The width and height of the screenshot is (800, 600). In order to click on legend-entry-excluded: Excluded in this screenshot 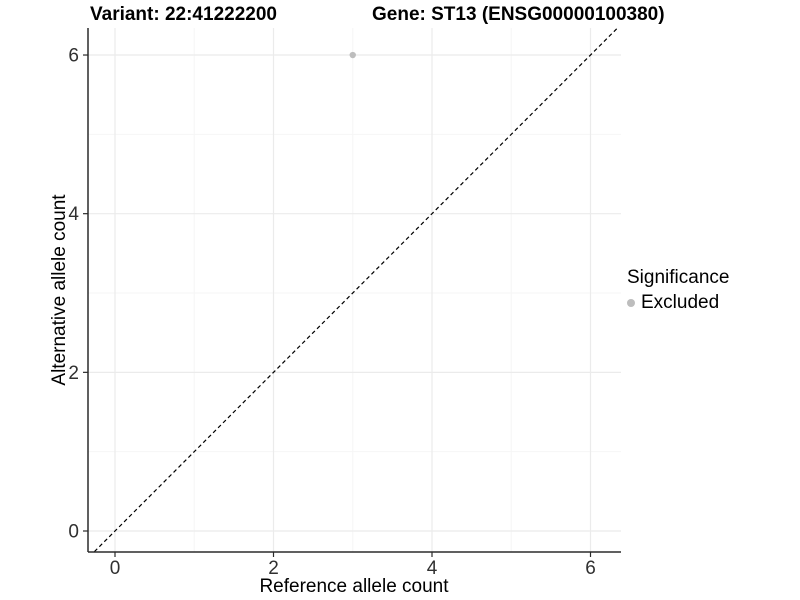, I will do `click(678, 302)`.